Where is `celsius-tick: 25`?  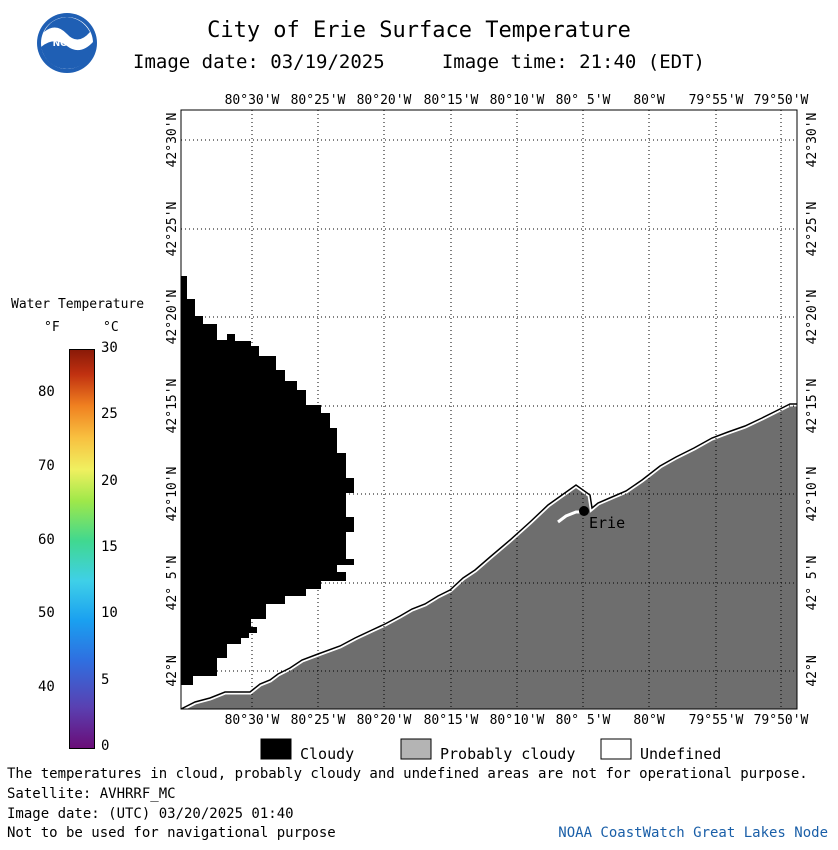 celsius-tick: 25 is located at coordinates (109, 414).